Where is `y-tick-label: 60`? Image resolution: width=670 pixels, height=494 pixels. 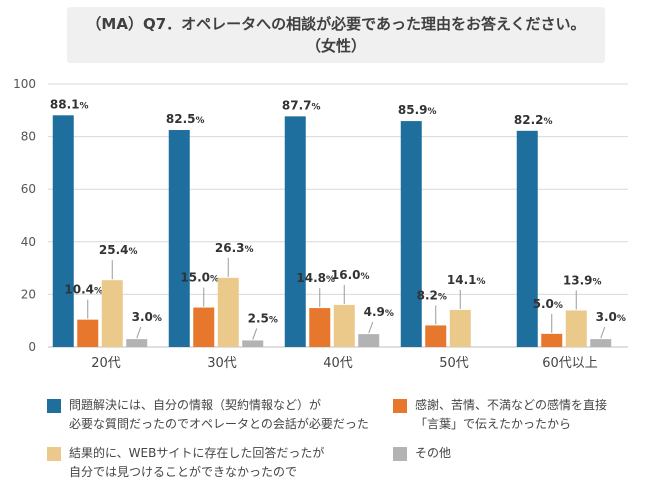 y-tick-label: 60 is located at coordinates (28, 189).